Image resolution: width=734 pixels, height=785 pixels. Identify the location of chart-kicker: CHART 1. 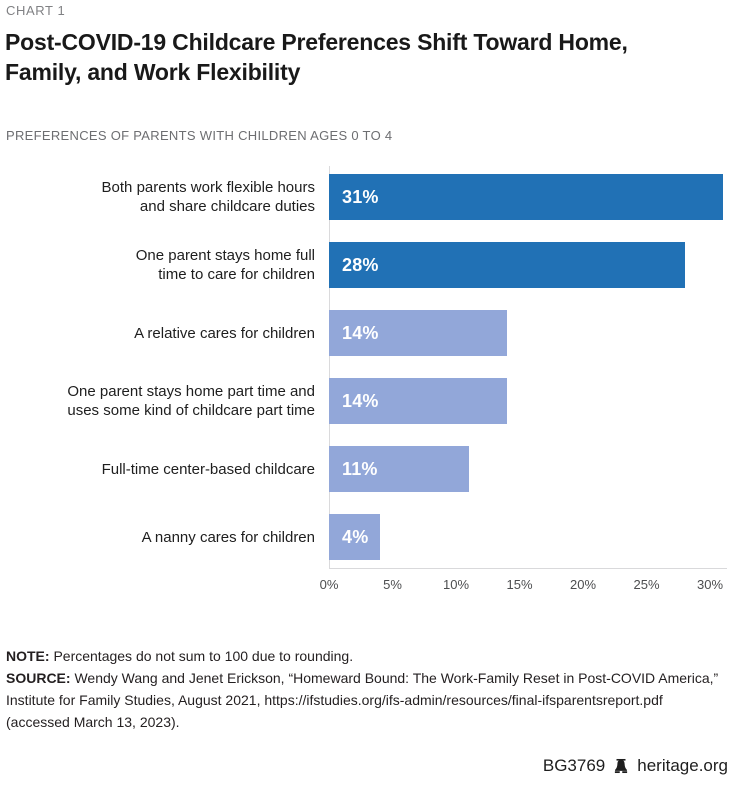
(36, 10).